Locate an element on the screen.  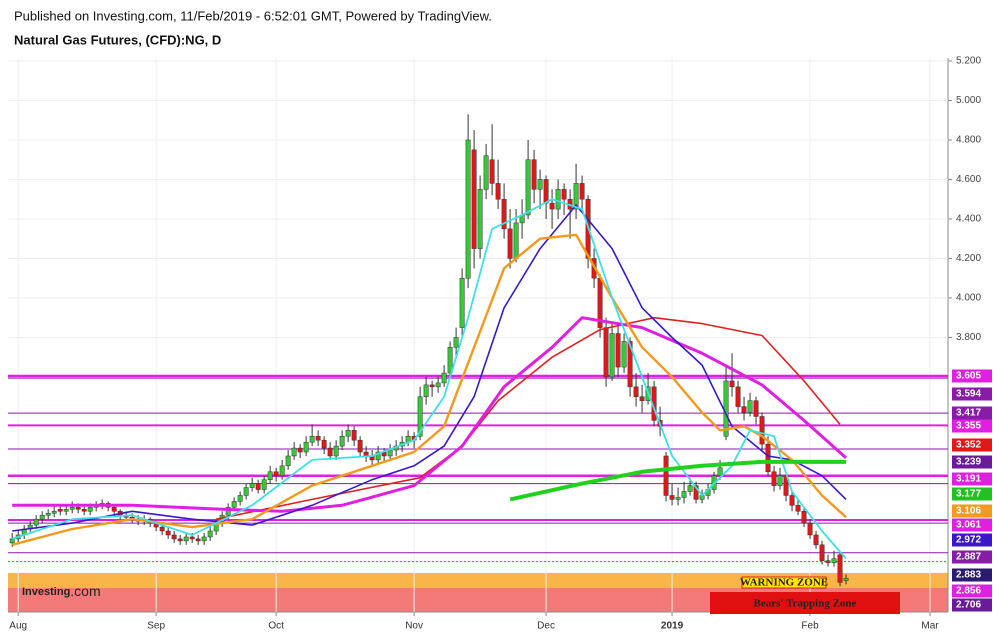
logo: Investing.com is located at coordinates (61, 591).